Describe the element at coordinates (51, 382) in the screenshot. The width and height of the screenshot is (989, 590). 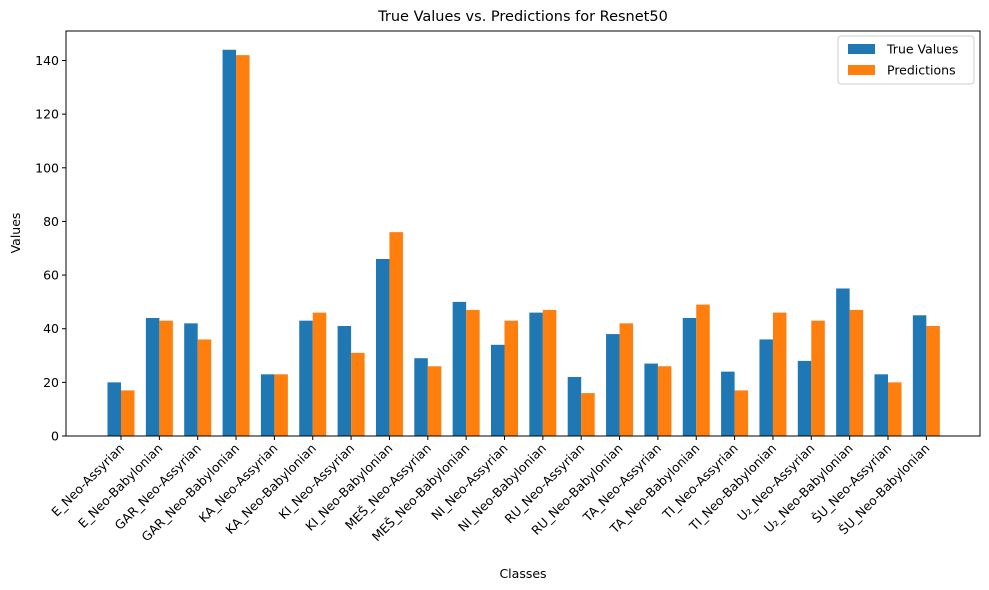
I see `y-tick-label-1: 20` at that location.